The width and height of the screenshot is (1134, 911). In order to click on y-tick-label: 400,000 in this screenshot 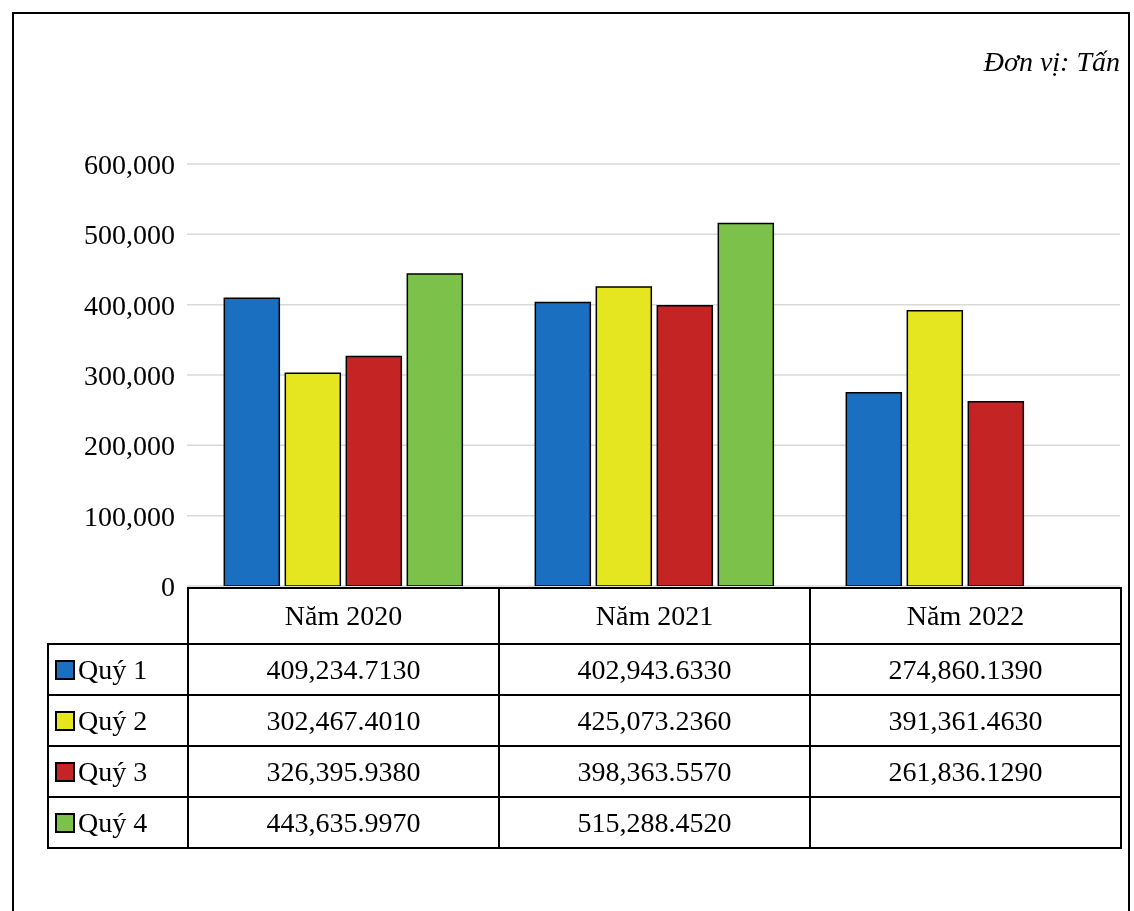, I will do `click(129, 305)`.